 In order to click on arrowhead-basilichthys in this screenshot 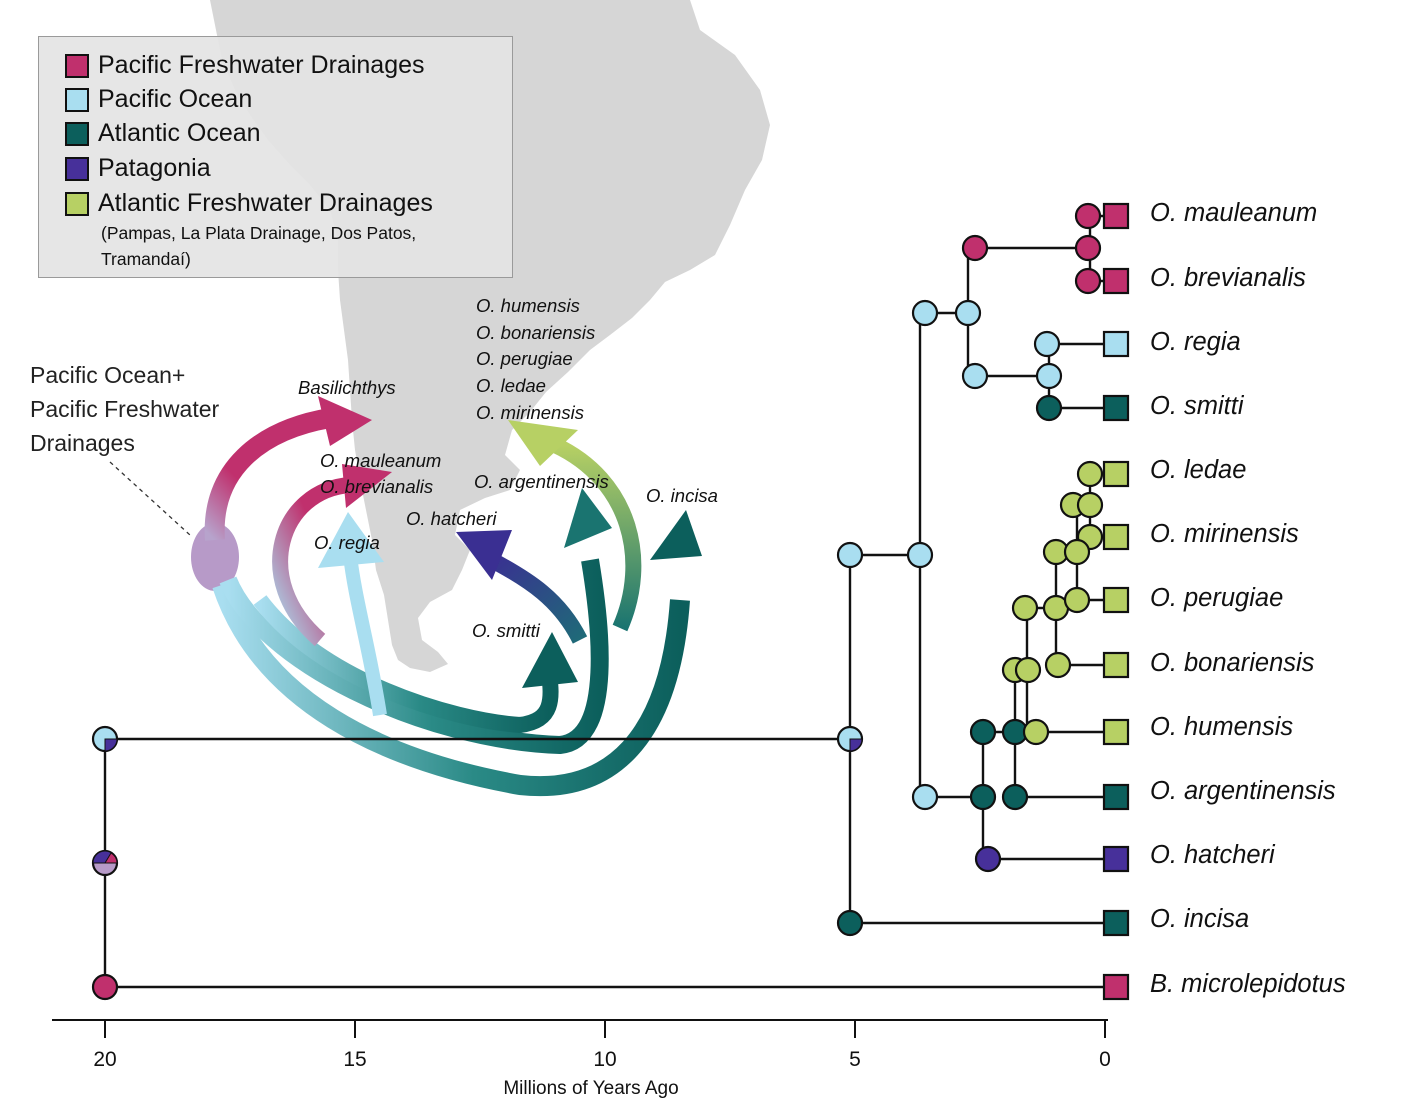, I will do `click(345, 421)`.